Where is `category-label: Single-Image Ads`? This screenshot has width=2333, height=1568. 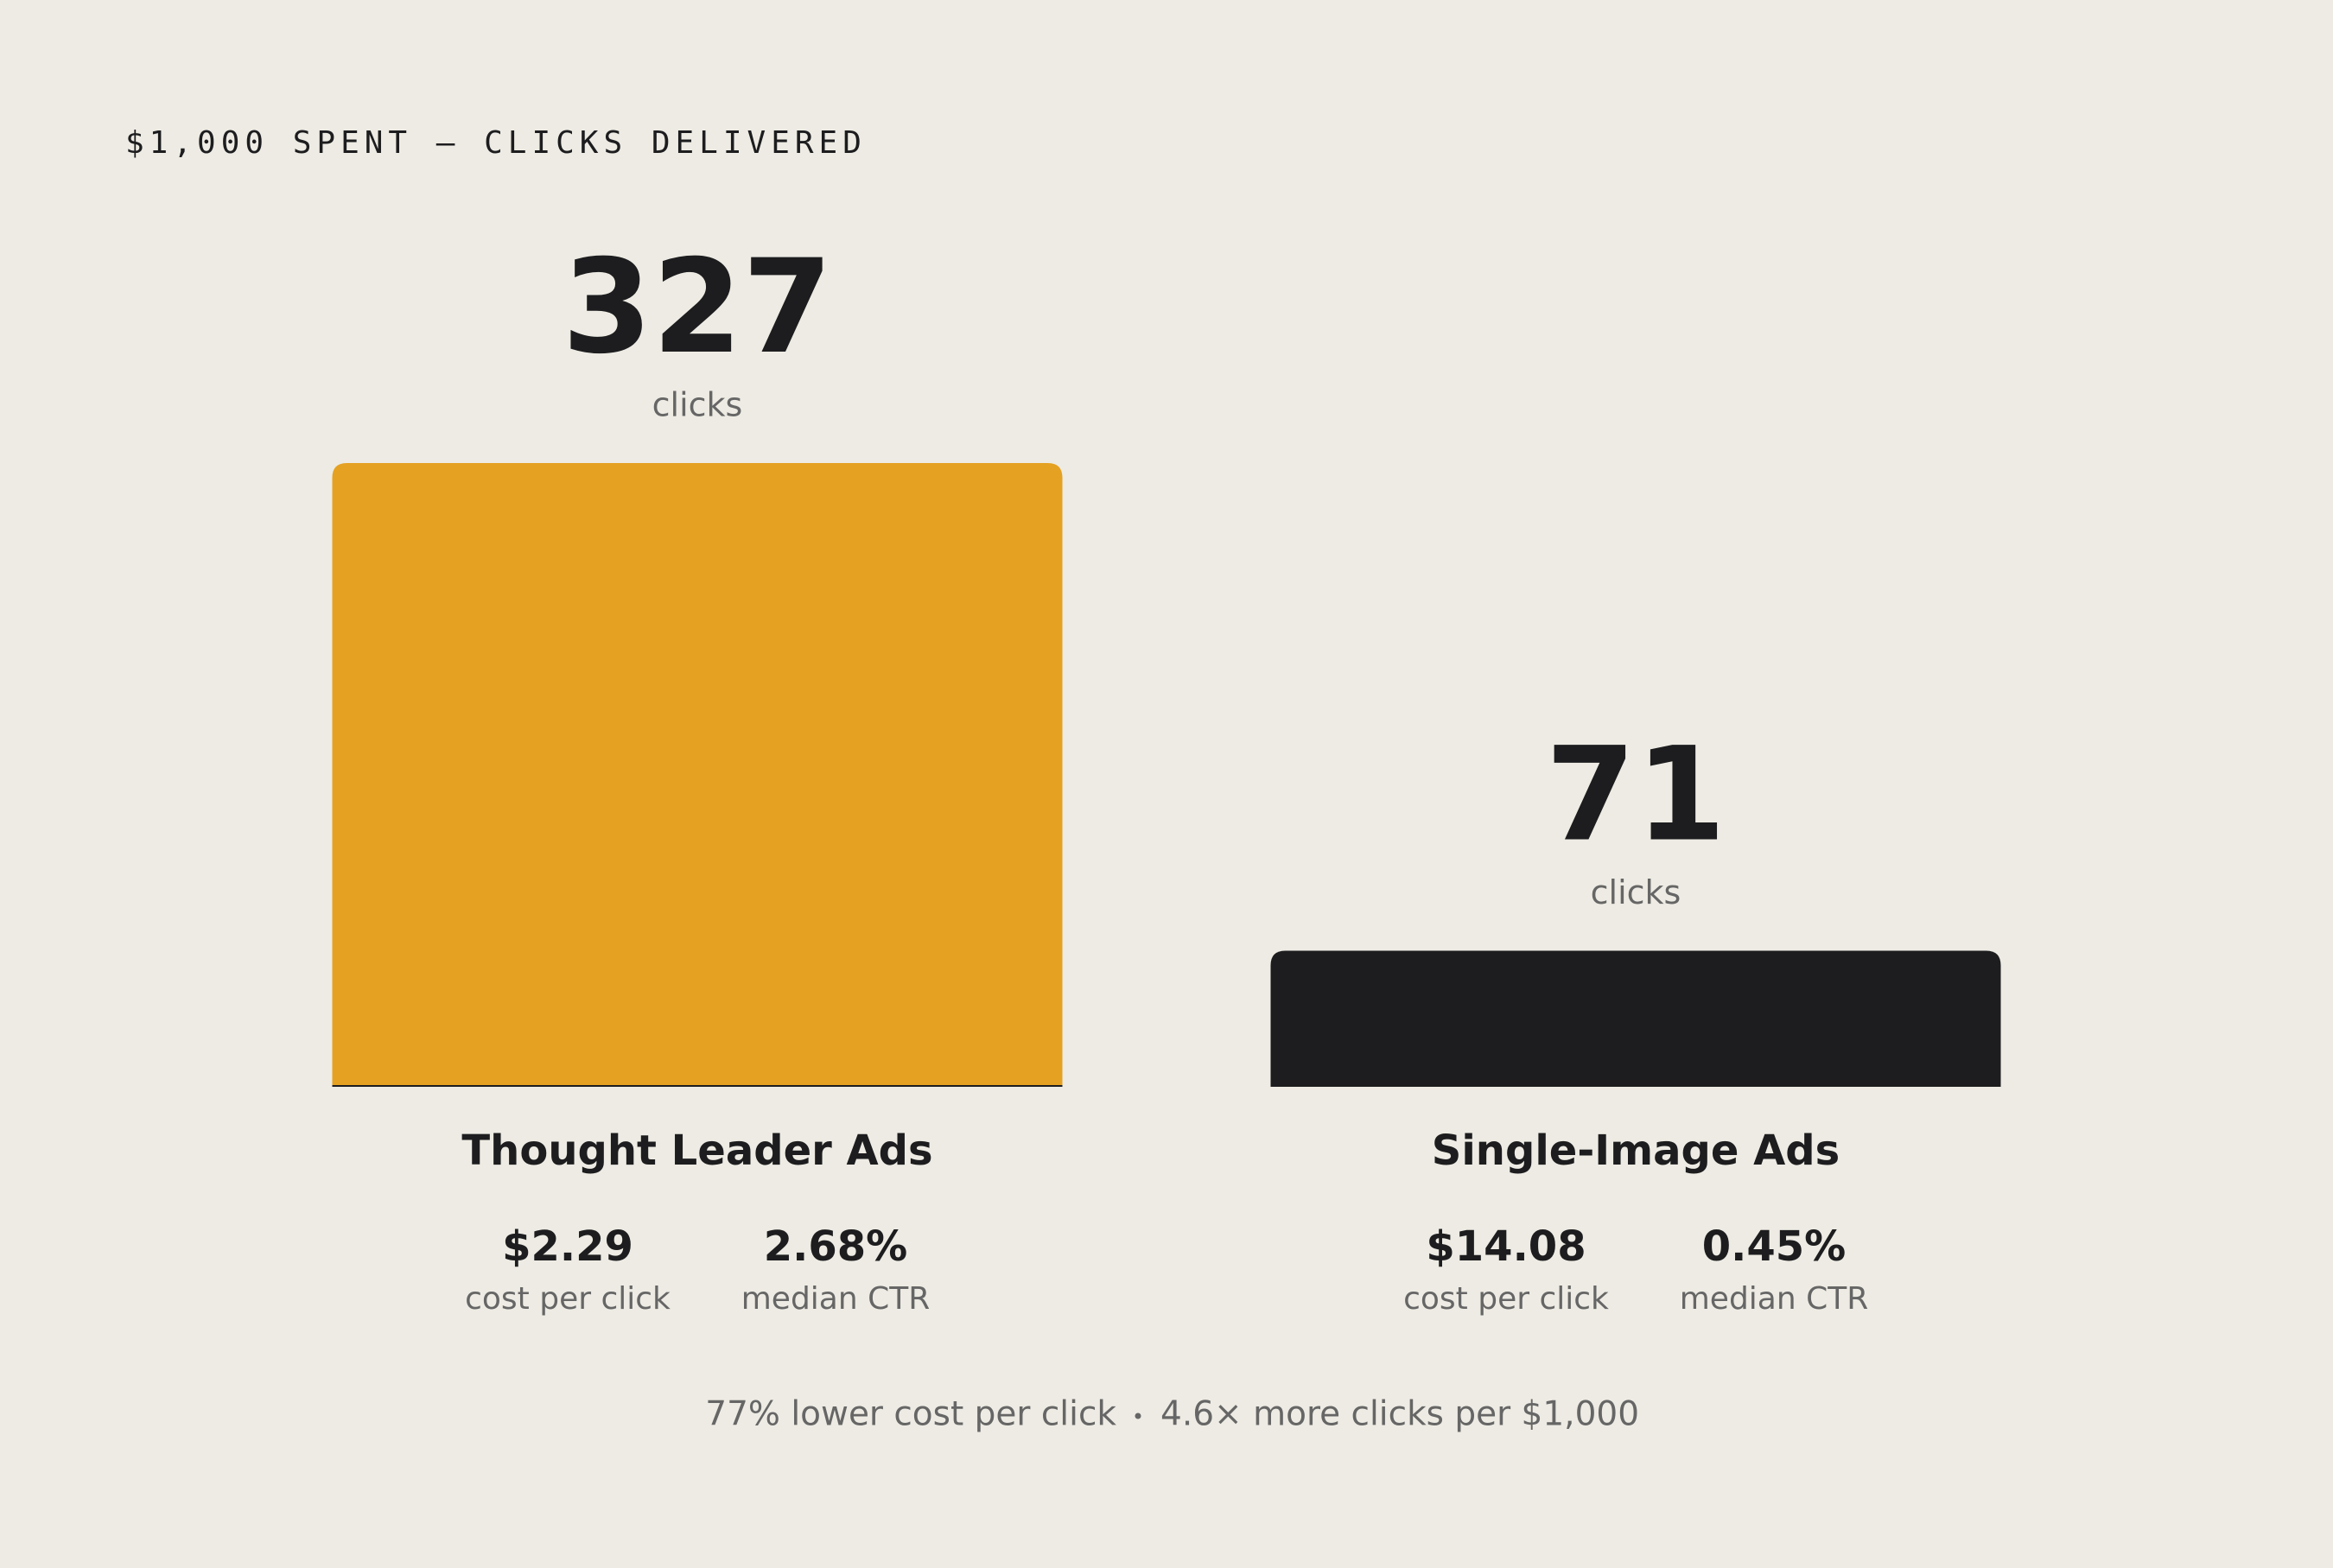
category-label: Single-Image Ads is located at coordinates (1636, 1151).